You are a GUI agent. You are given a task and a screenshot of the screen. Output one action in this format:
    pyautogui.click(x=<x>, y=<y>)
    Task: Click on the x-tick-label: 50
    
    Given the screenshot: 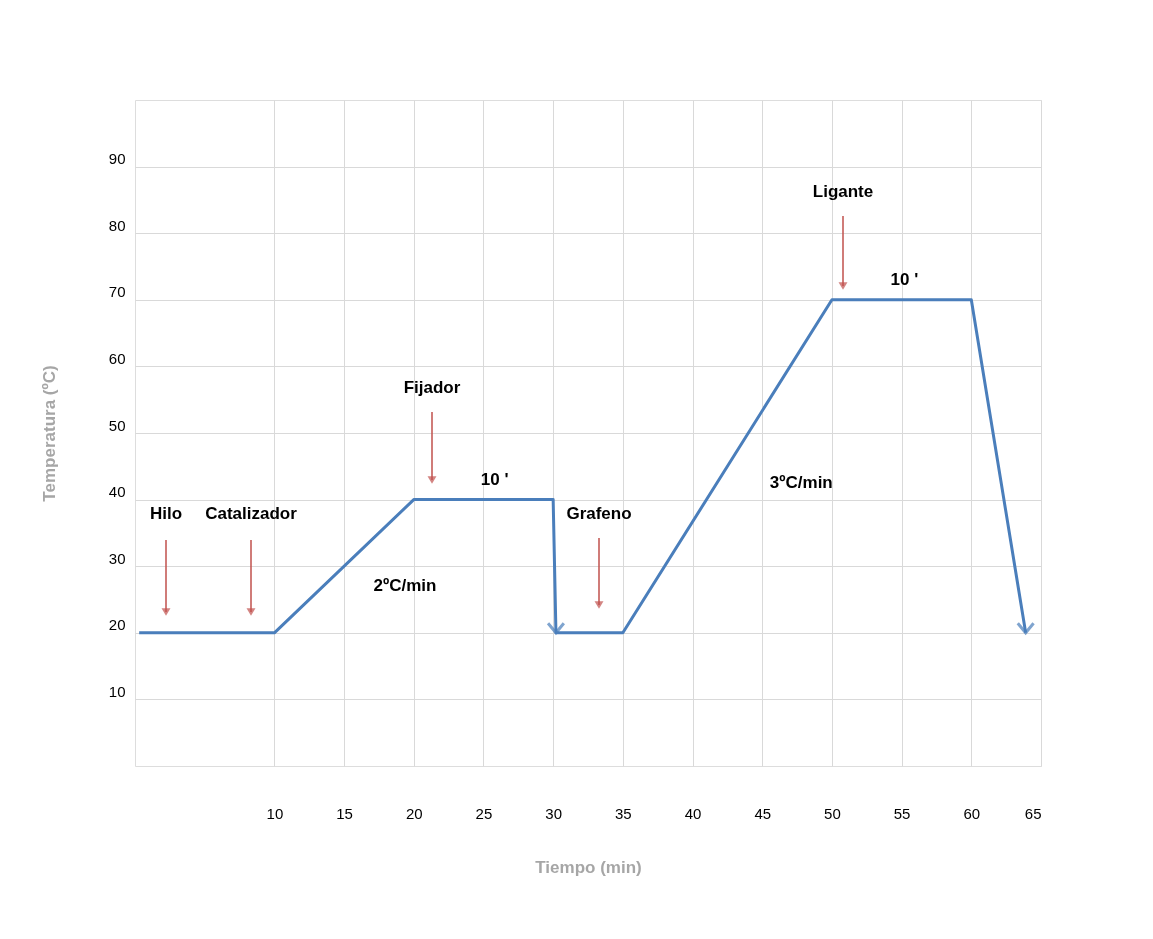 What is the action you would take?
    pyautogui.click(x=832, y=813)
    